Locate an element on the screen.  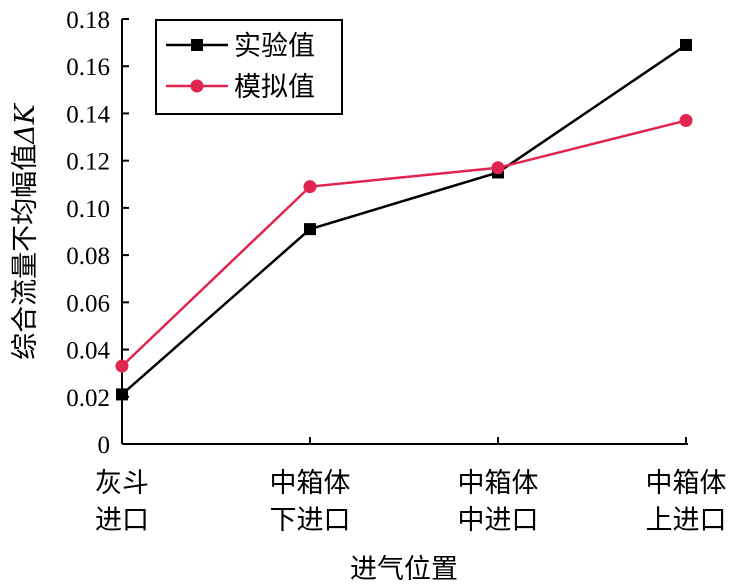
y-tick-label: 0 is located at coordinates (104, 445).